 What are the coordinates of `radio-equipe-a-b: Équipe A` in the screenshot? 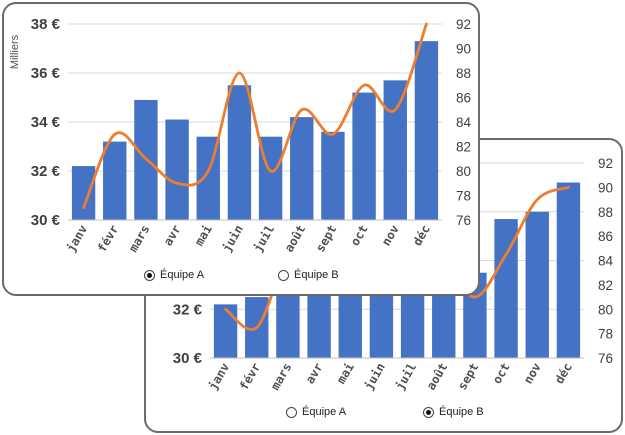 It's located at (316, 412).